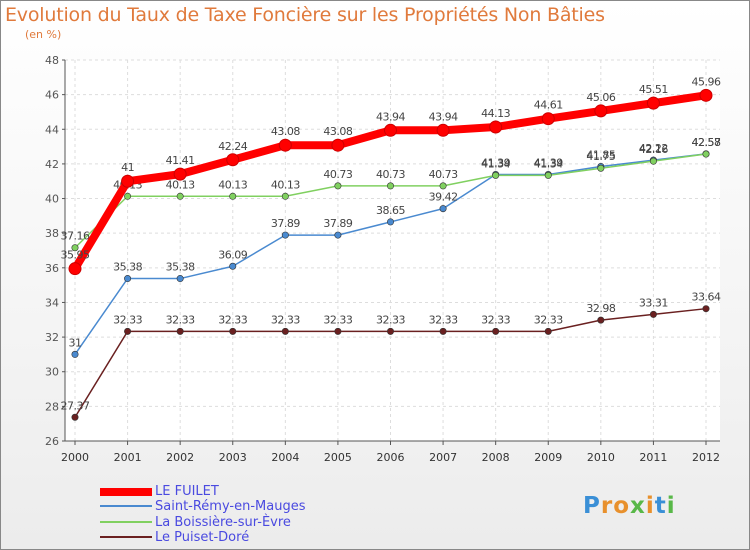  I want to click on y-tick-label: 44, so click(52, 129).